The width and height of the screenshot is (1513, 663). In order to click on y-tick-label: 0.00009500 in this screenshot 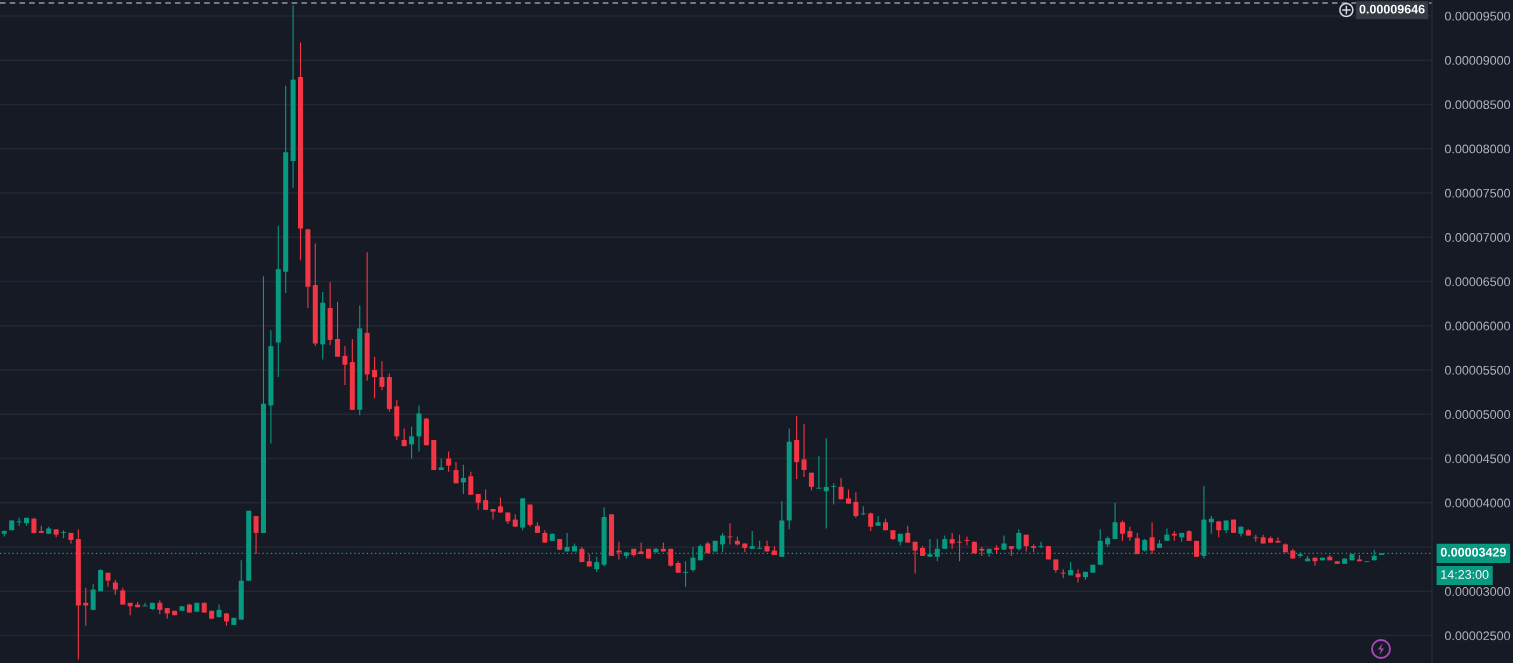, I will do `click(1477, 16)`.